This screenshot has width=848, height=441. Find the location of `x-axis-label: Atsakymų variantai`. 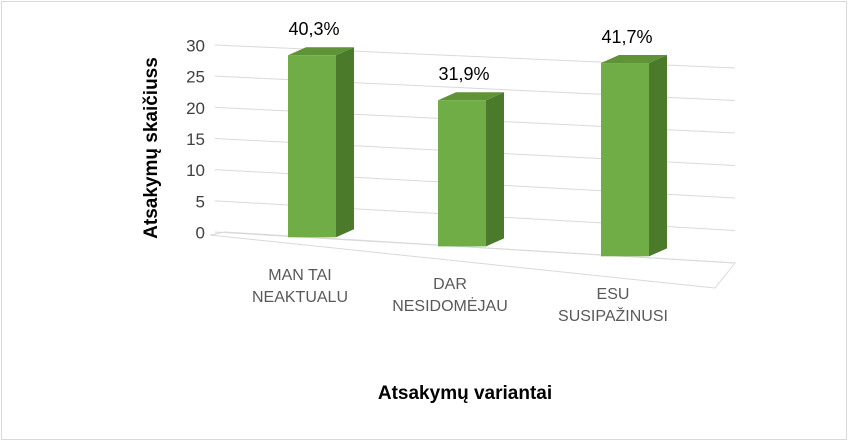

x-axis-label: Atsakymų variantai is located at coordinates (465, 393).